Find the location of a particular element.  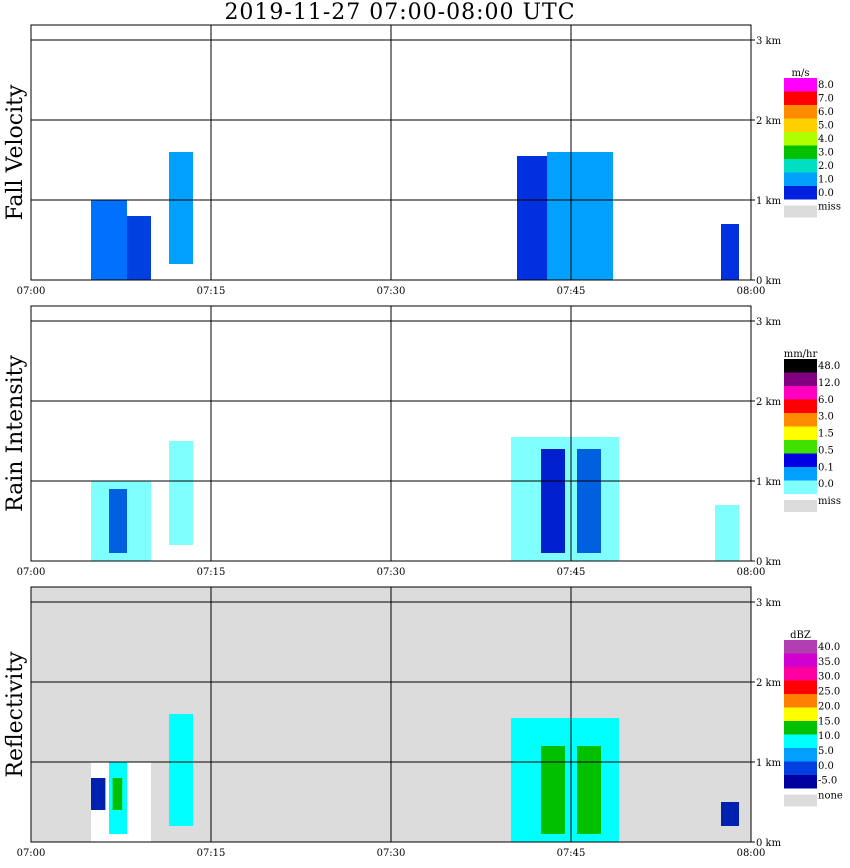

legend-label: 8.0 is located at coordinates (826, 85).